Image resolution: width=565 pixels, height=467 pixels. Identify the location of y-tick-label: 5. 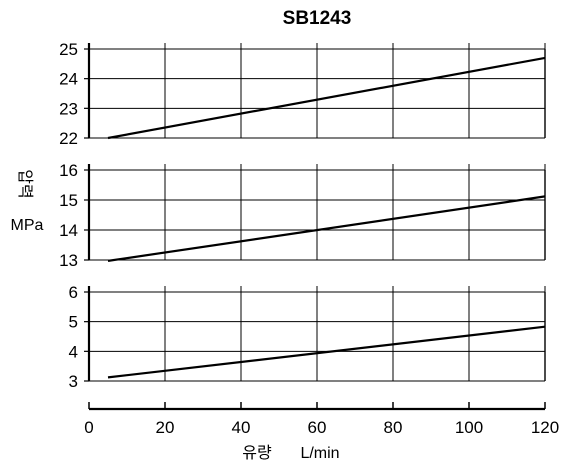
(73, 322).